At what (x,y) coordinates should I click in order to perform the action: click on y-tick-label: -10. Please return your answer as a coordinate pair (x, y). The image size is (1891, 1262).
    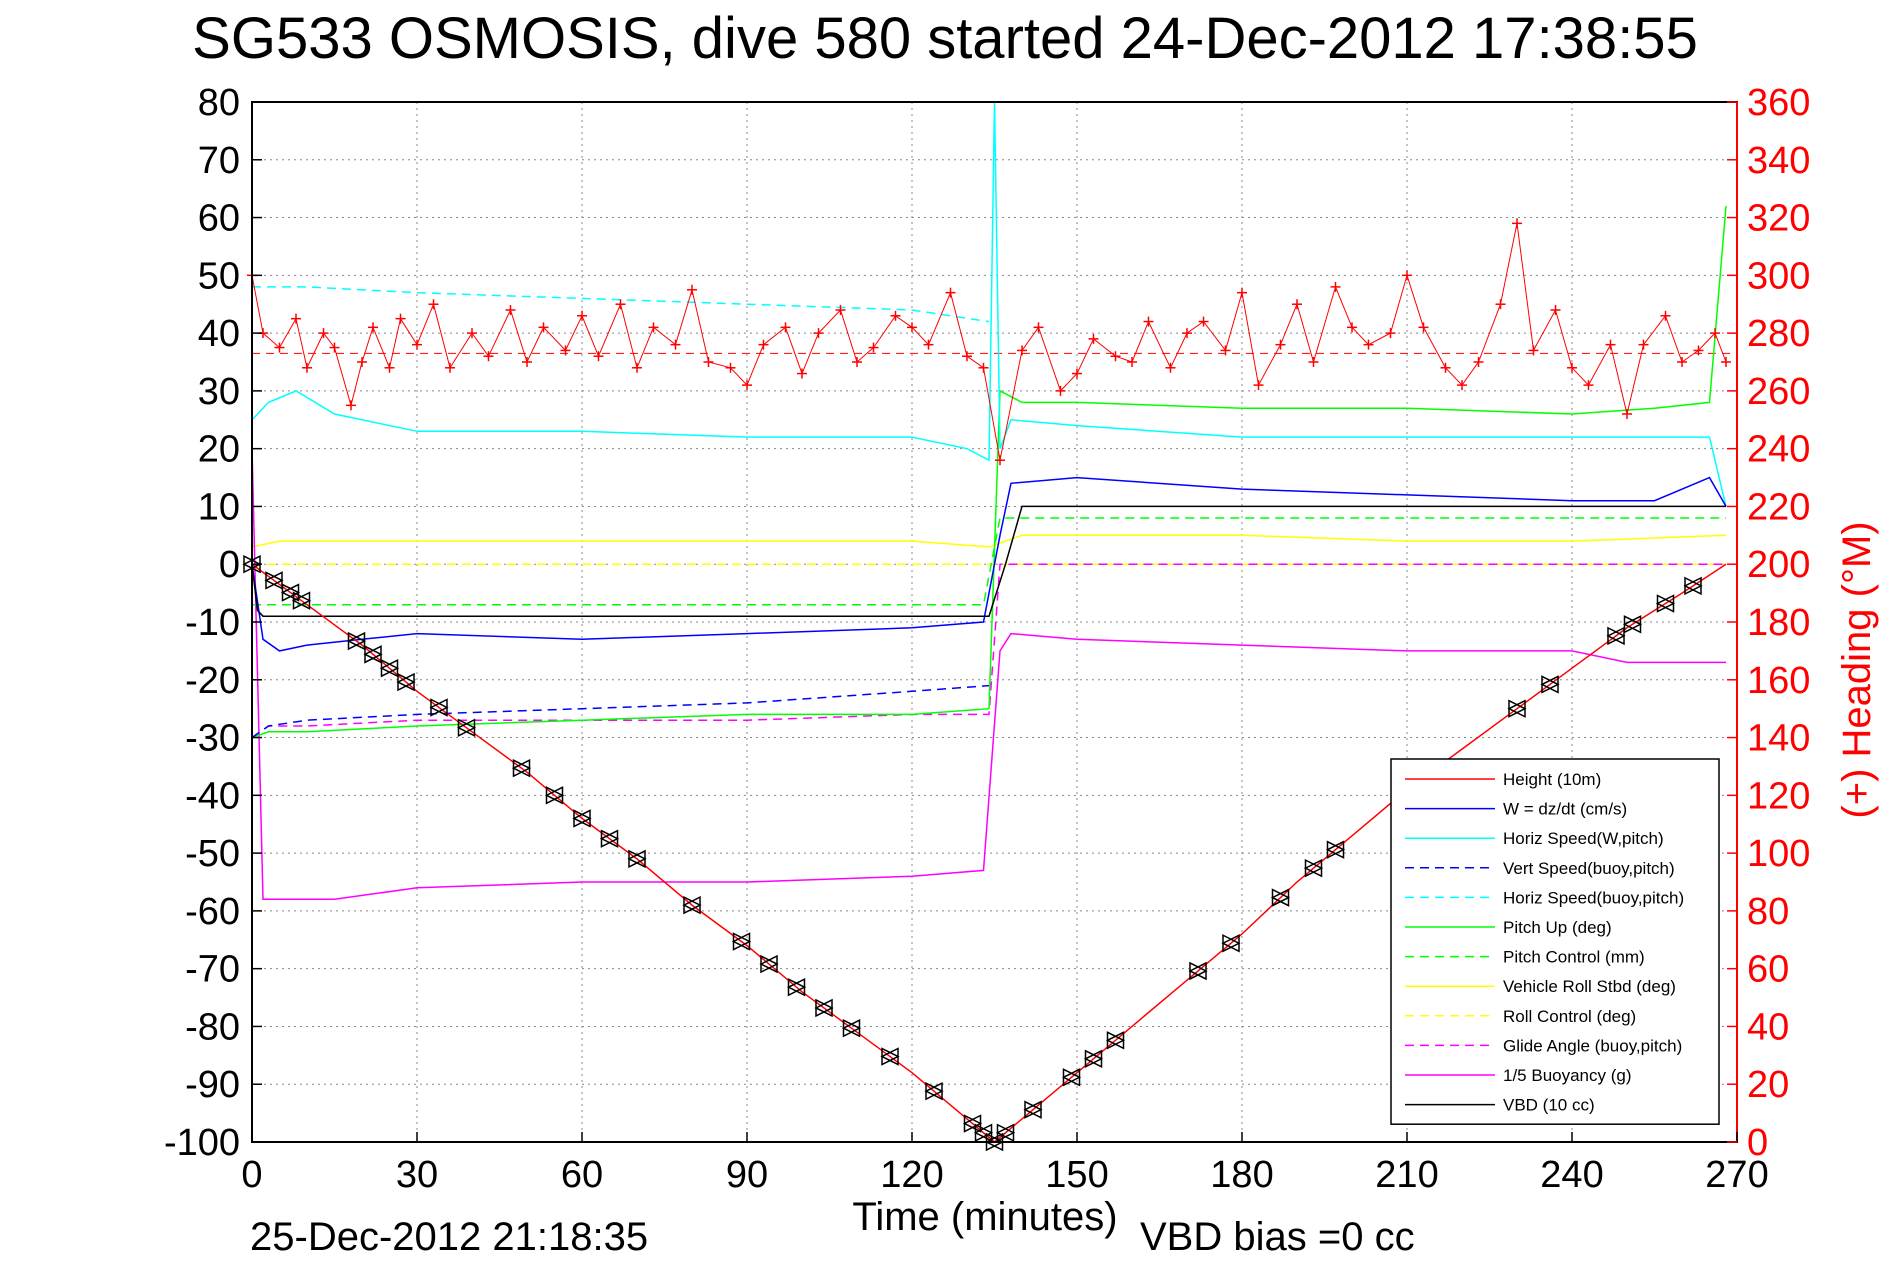
    Looking at the image, I should click on (212, 623).